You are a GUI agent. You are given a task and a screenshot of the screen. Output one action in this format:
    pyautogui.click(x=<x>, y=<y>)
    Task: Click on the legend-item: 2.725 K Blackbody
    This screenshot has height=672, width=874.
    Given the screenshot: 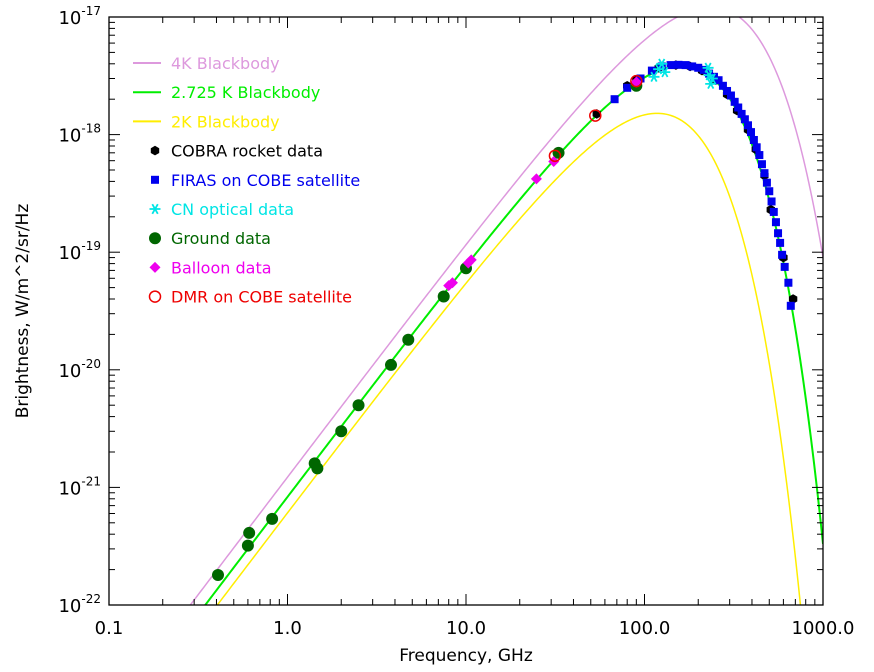 What is the action you would take?
    pyautogui.click(x=226, y=92)
    